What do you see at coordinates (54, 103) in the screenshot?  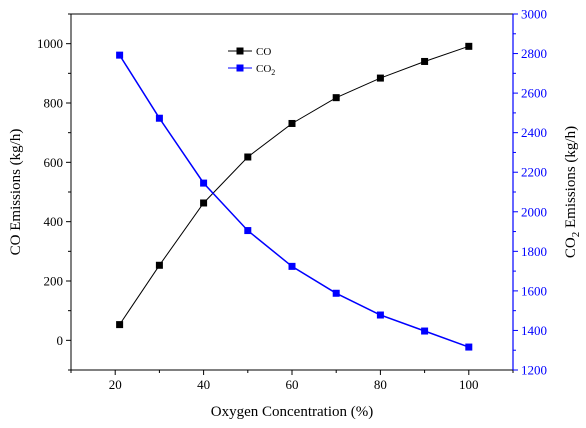 I see `left-tick-label: 800` at bounding box center [54, 103].